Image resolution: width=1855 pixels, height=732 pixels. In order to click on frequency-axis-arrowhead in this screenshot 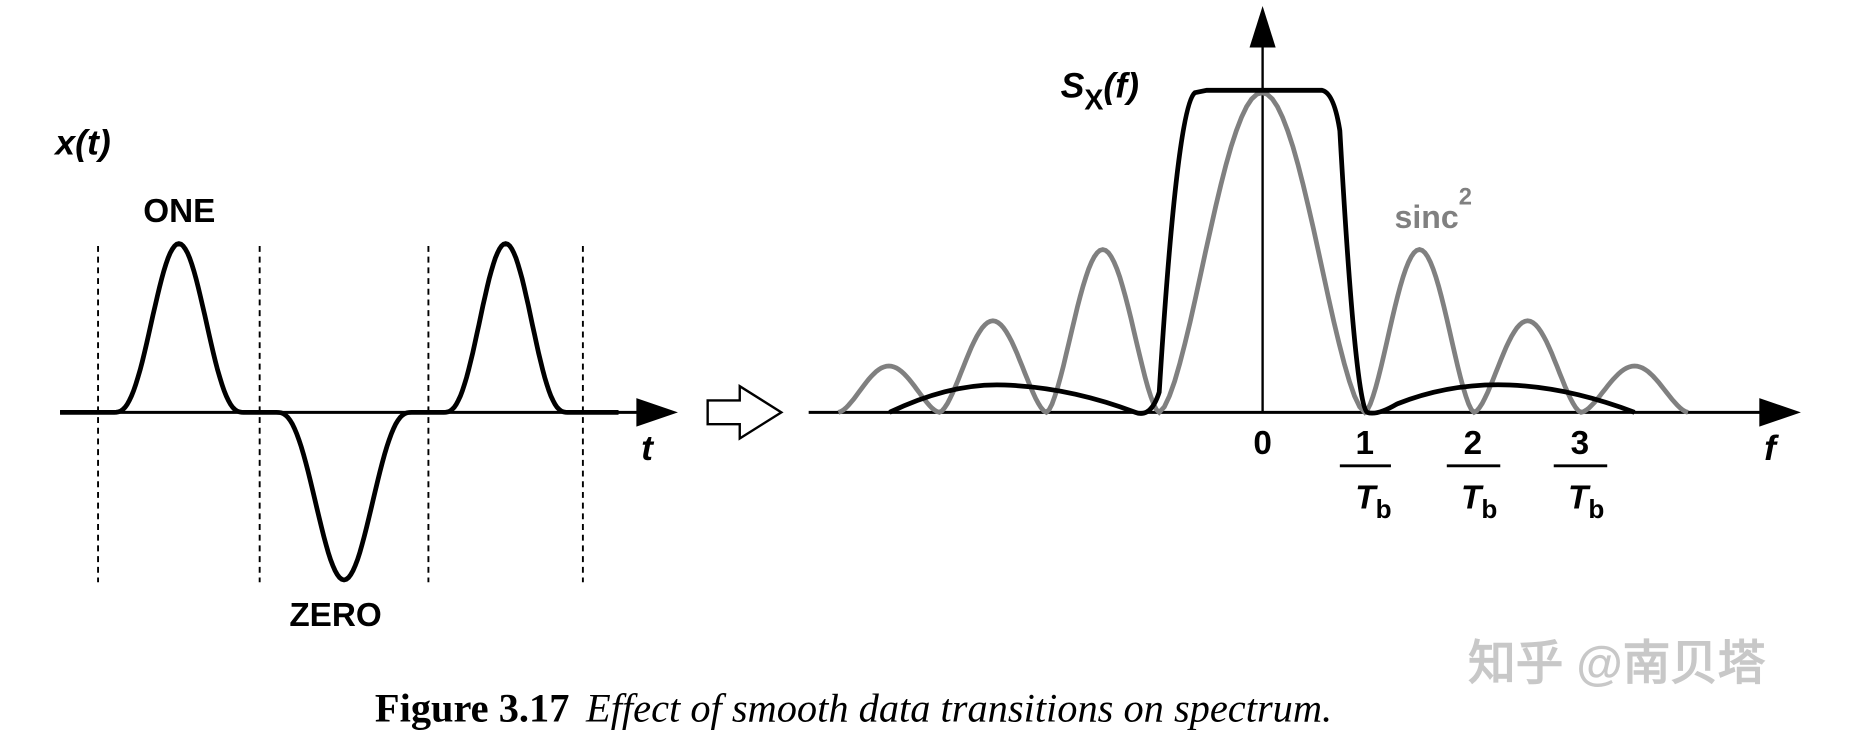, I will do `click(1780, 412)`.